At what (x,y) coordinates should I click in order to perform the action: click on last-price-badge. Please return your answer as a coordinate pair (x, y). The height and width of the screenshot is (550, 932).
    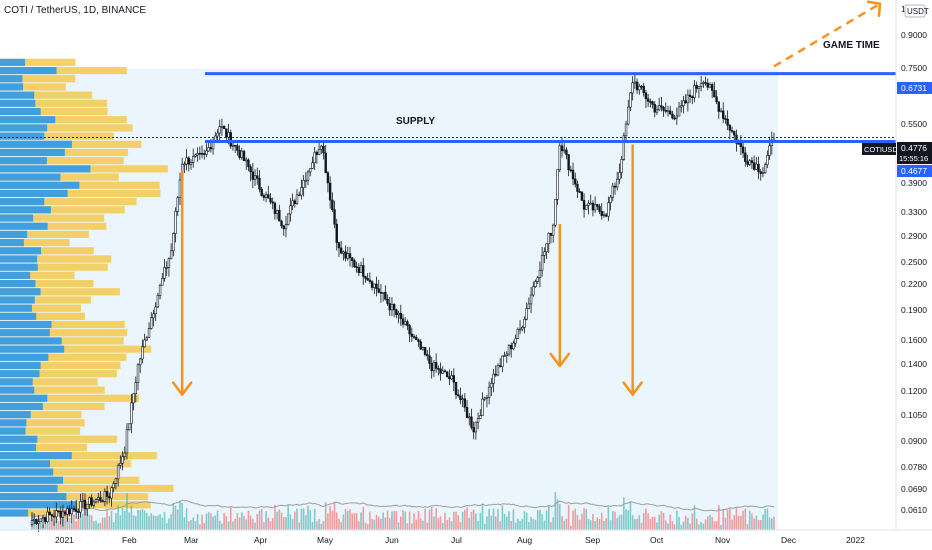
    Looking at the image, I should click on (914, 153).